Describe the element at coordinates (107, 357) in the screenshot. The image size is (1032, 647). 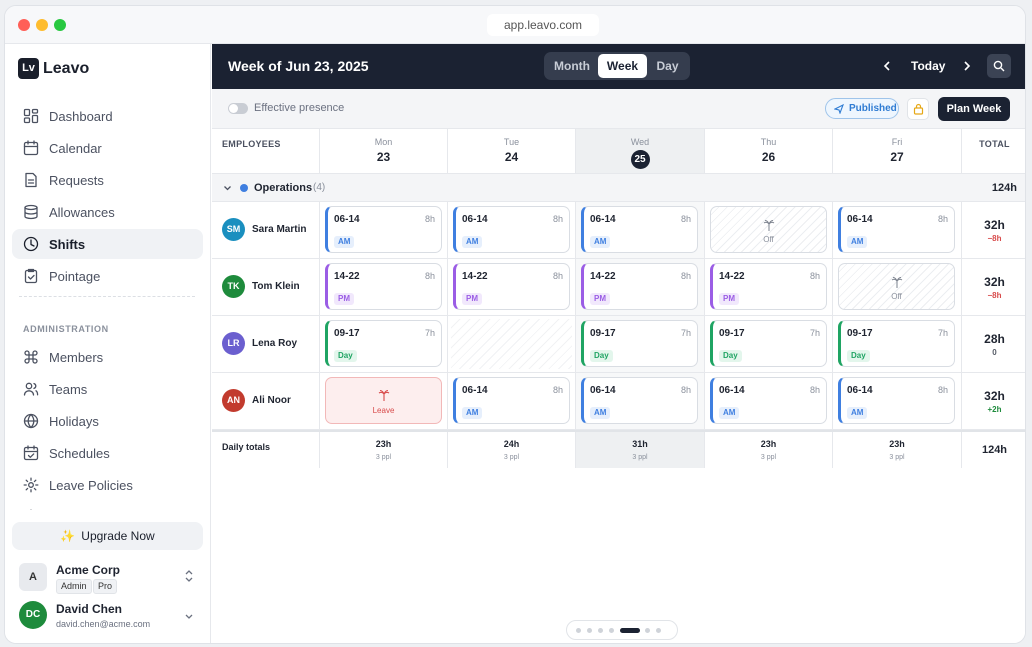
I see `sidebar-item-members: Members` at that location.